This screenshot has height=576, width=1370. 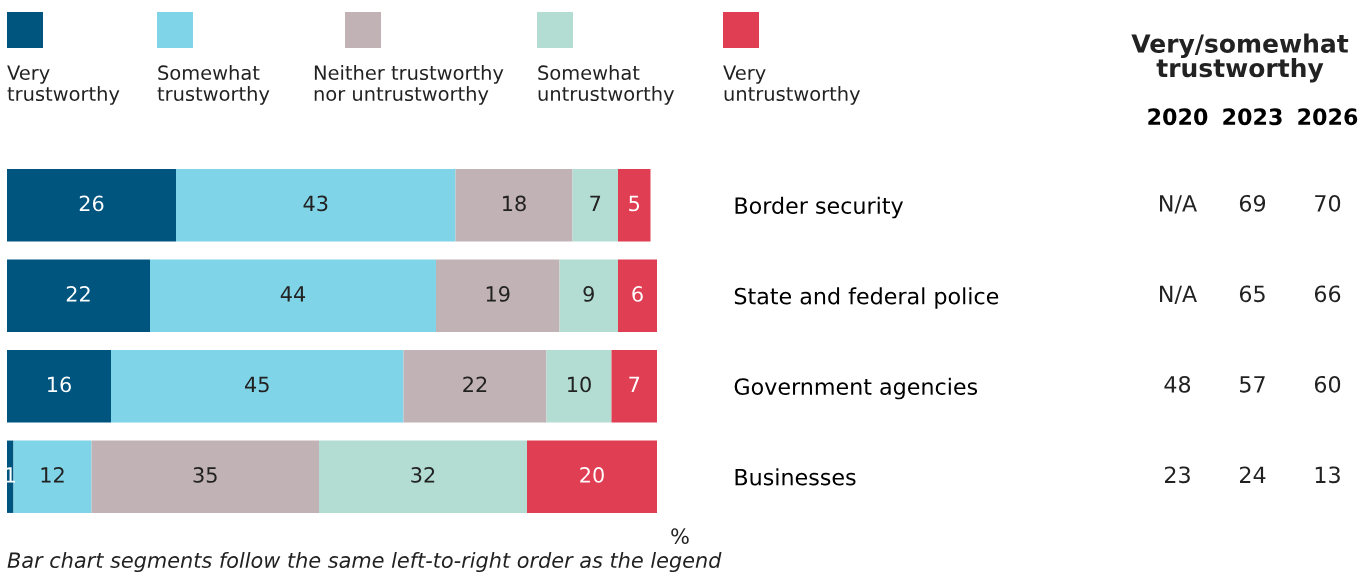 What do you see at coordinates (1252, 384) in the screenshot?
I see `data-label: 57` at bounding box center [1252, 384].